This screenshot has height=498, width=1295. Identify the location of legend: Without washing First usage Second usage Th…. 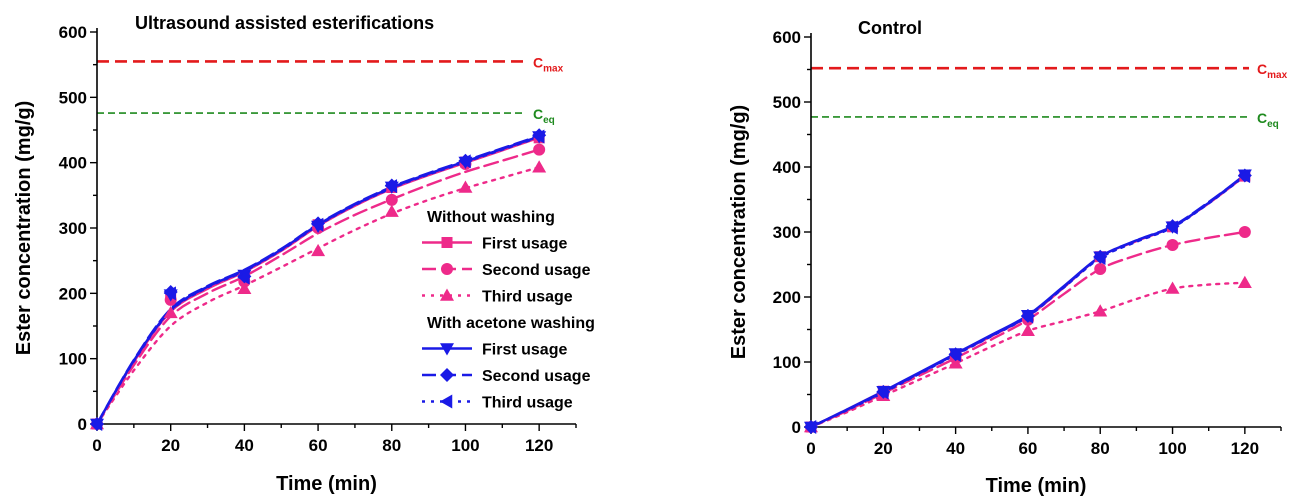
(508, 310).